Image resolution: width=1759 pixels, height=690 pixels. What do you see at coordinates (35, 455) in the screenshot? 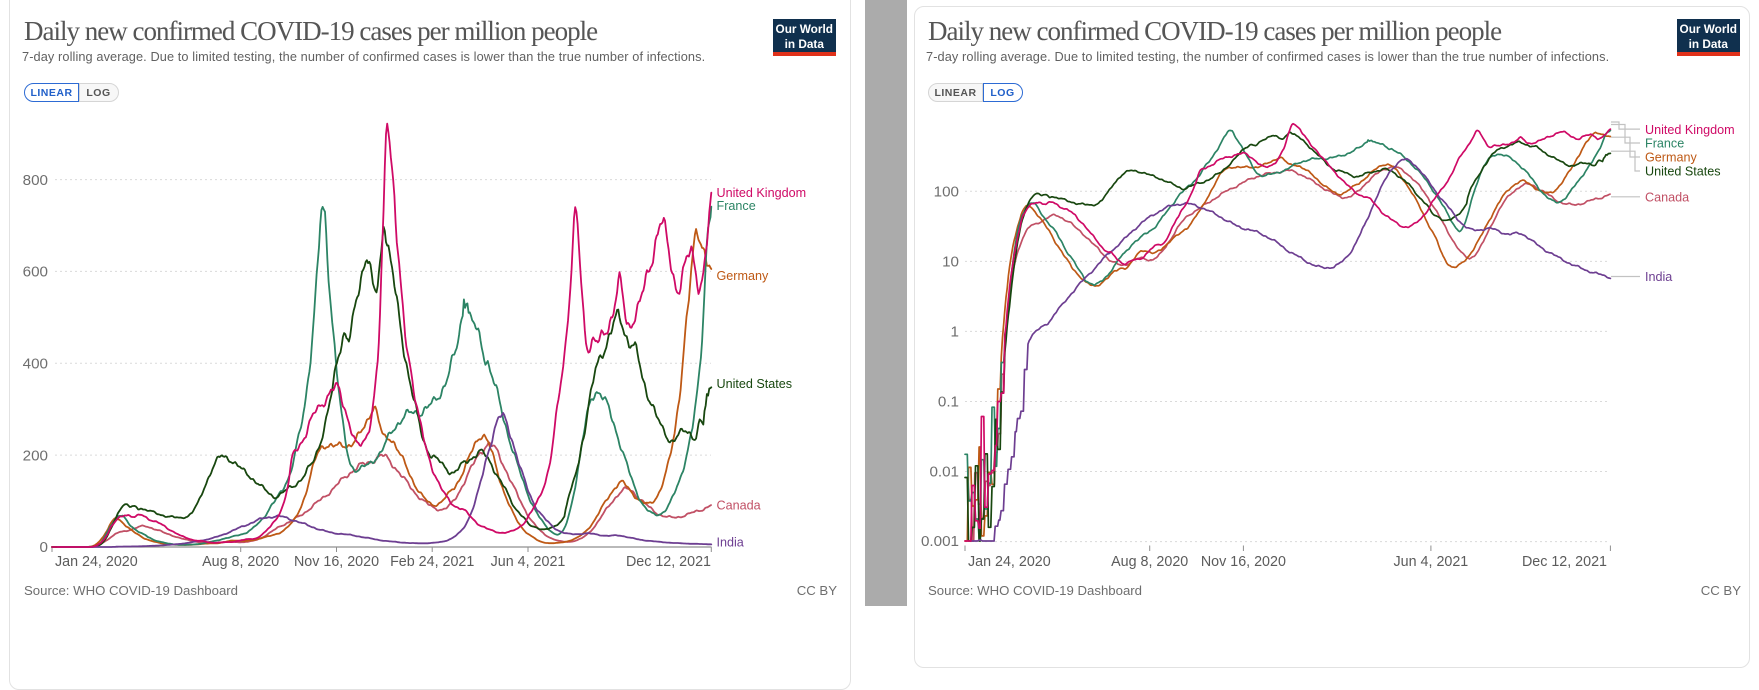
I see `svg-text: 200` at bounding box center [35, 455].